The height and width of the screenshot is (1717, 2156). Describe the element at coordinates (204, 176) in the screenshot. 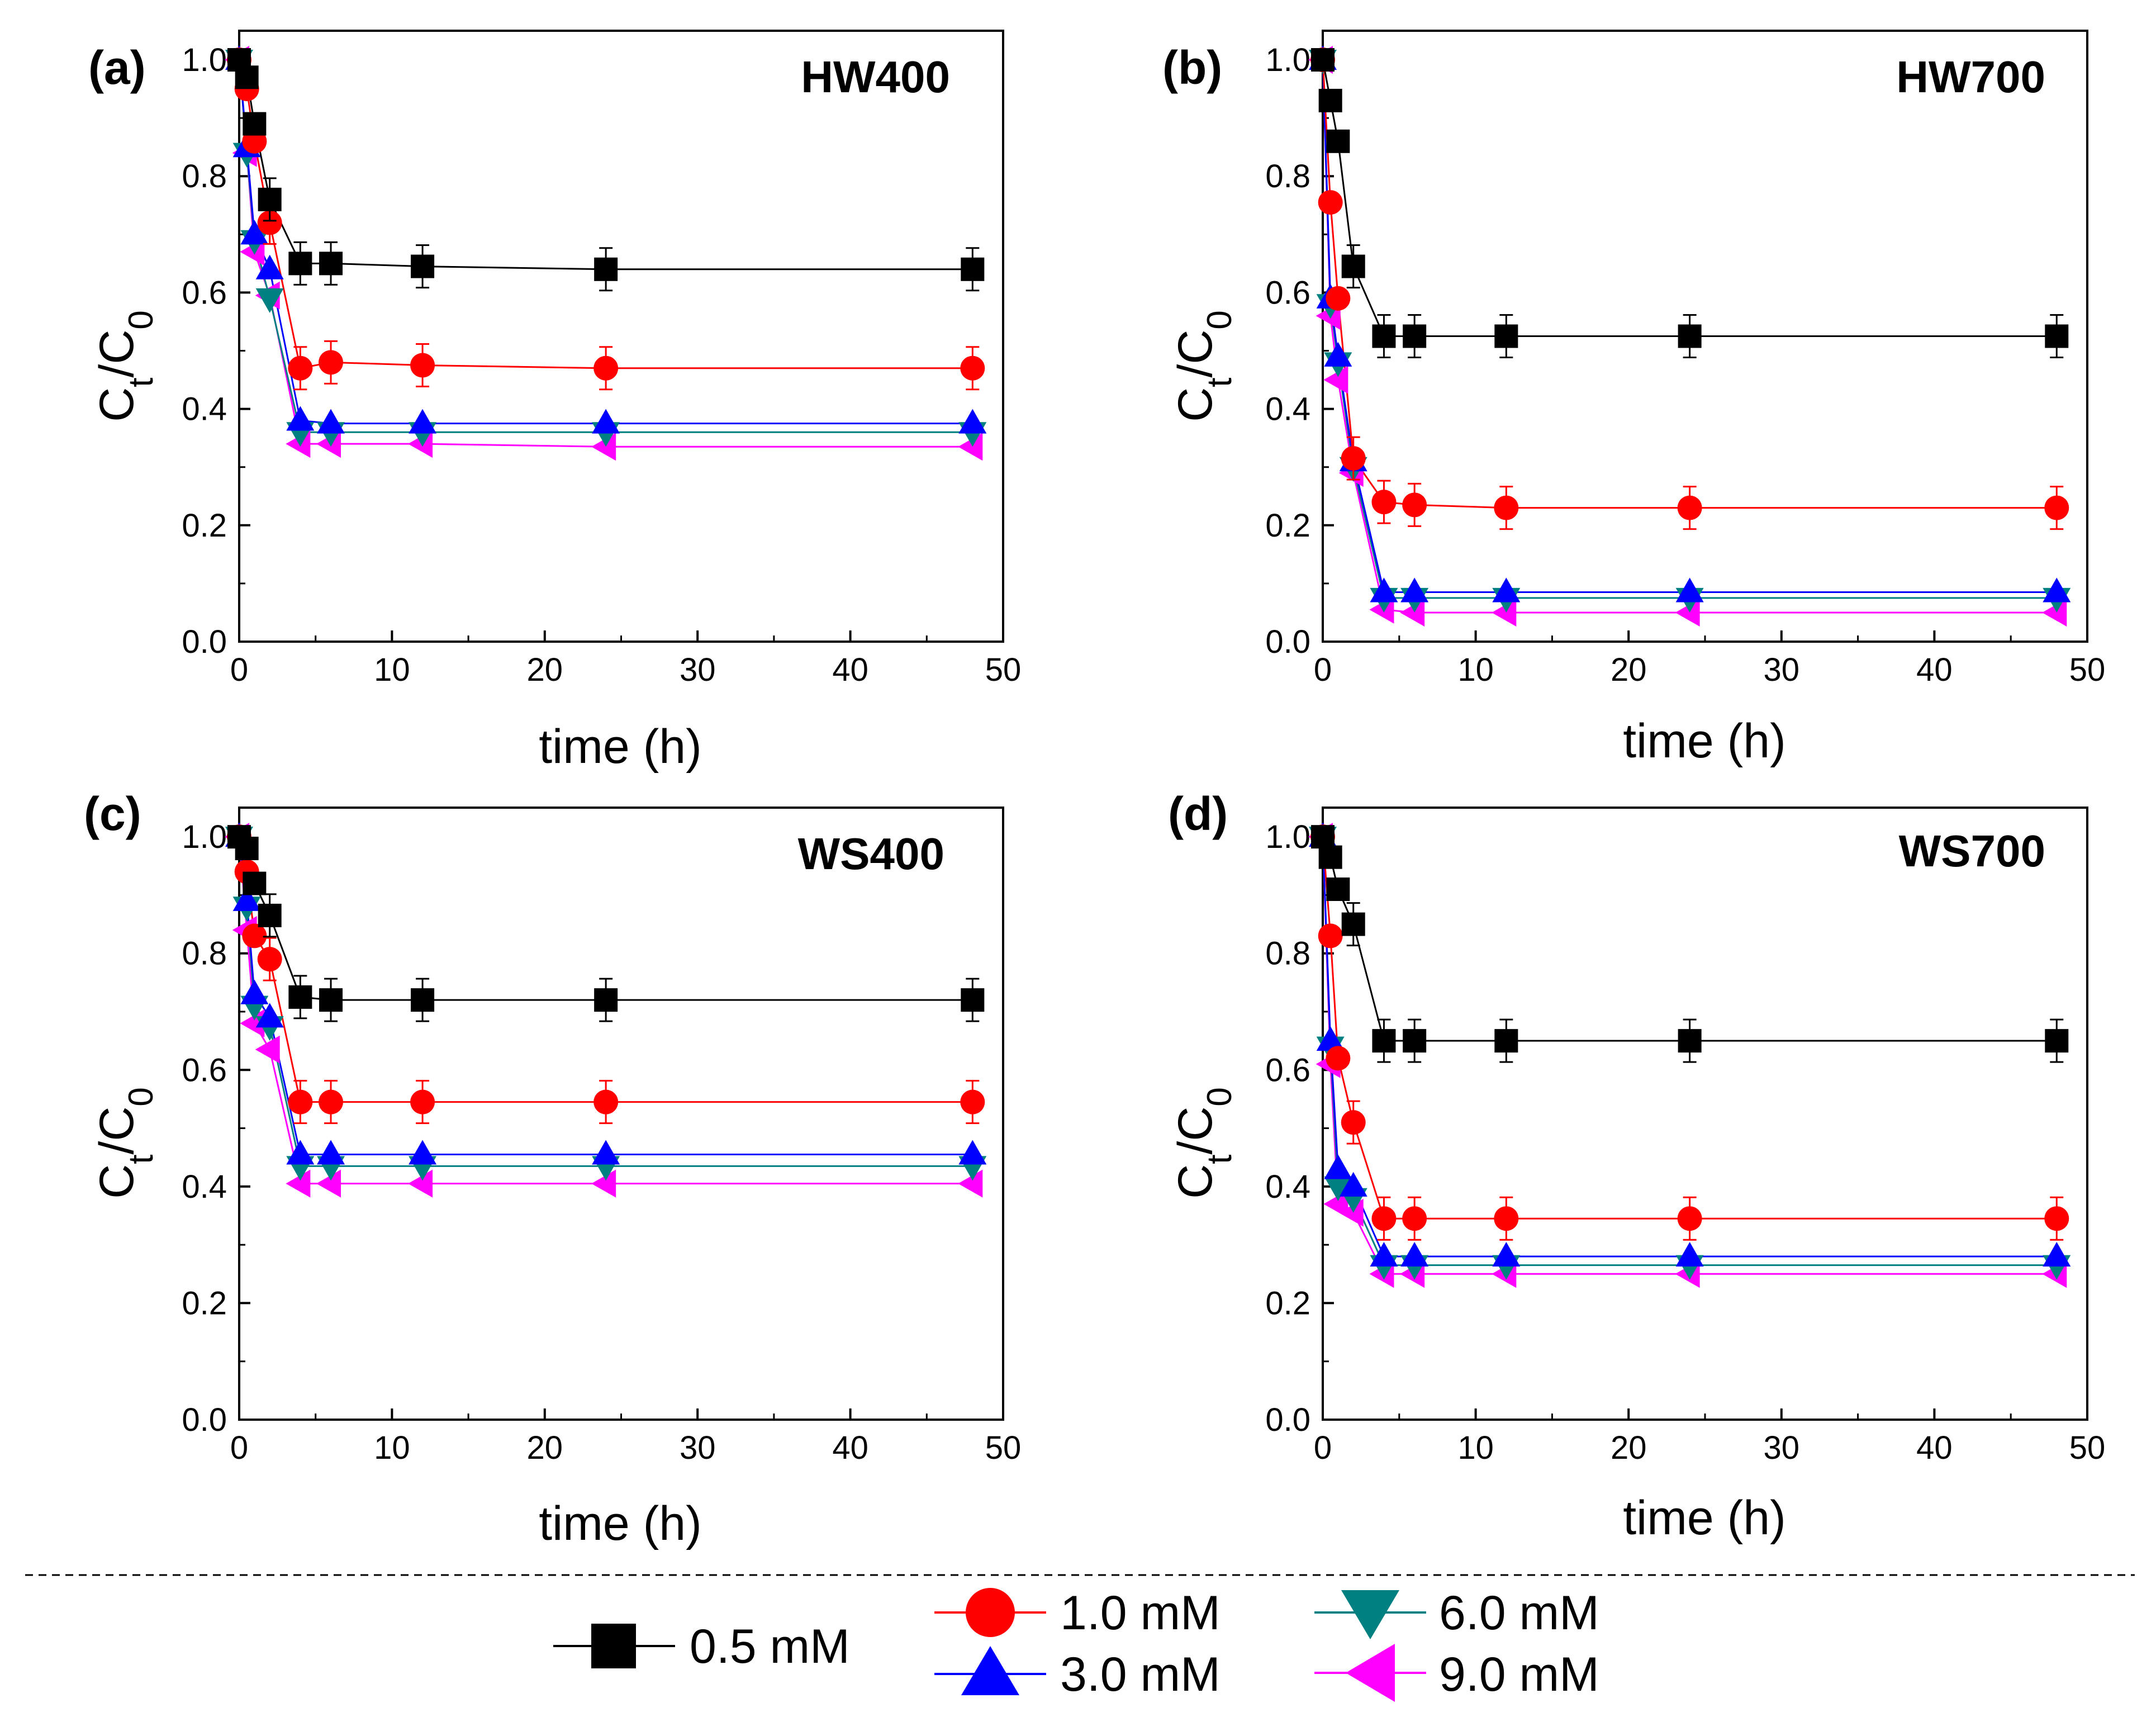

I see `y-tick-label: 0.8` at that location.